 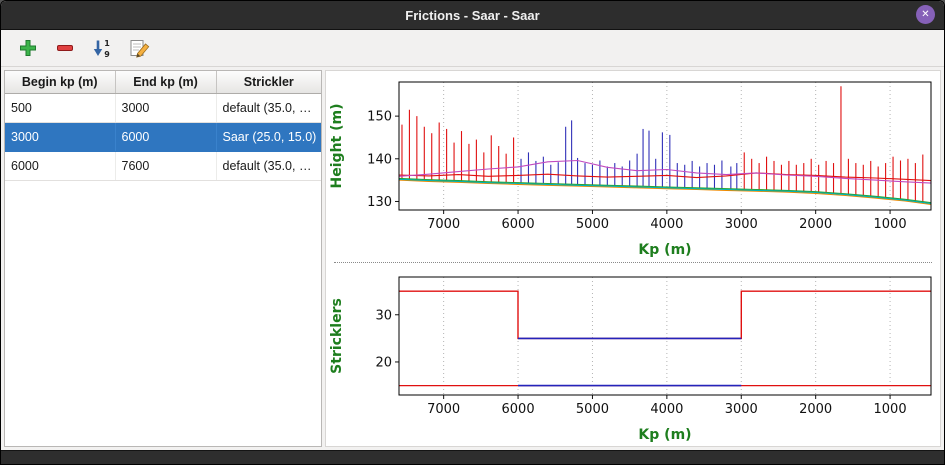 What do you see at coordinates (472, 48) in the screenshot?
I see `toolbar: 1 9` at bounding box center [472, 48].